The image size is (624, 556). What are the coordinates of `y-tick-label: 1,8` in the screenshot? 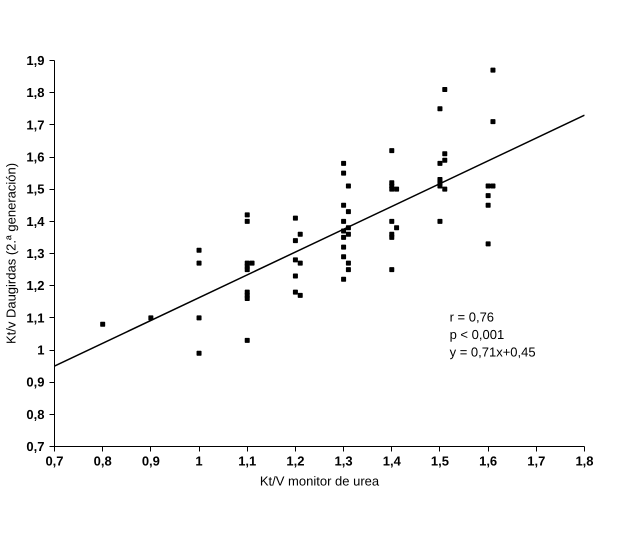 It's located at (35, 92).